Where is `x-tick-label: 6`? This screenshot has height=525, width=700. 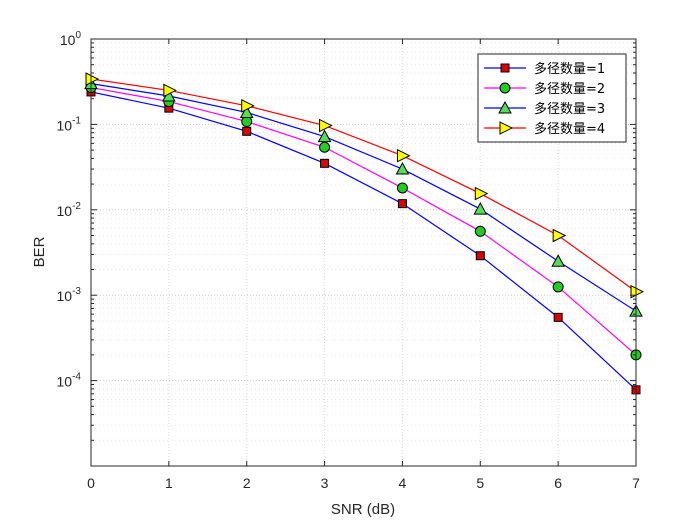
x-tick-label: 6 is located at coordinates (558, 483).